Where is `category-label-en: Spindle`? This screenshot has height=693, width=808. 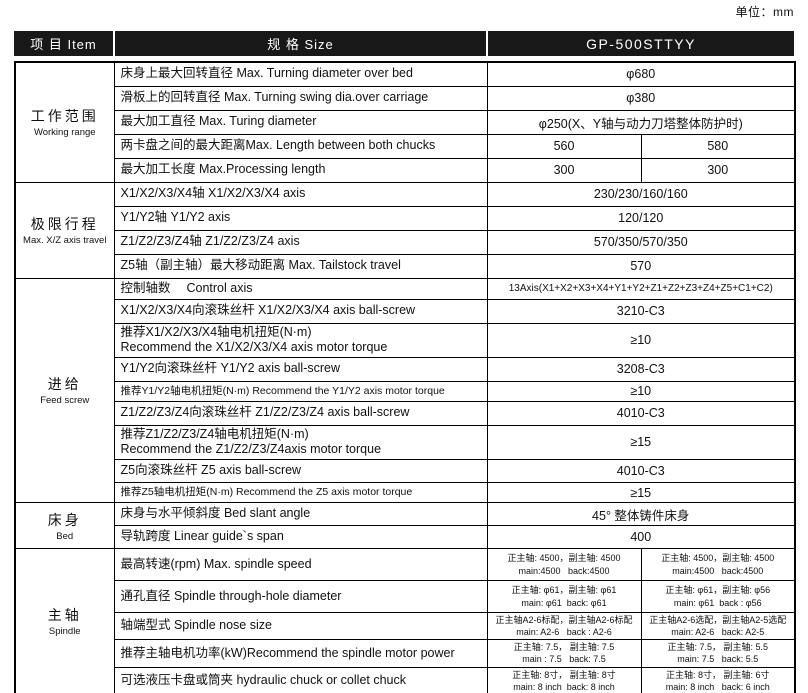
category-label-en: Spindle is located at coordinates (64, 632).